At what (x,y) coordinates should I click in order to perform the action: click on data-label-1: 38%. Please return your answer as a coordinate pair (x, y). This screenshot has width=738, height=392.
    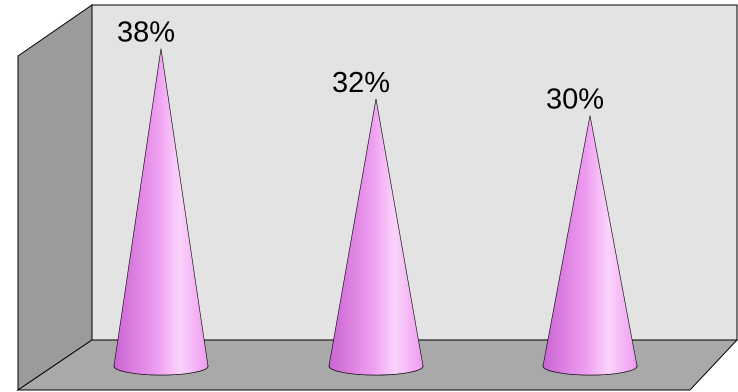
    Looking at the image, I should click on (146, 33).